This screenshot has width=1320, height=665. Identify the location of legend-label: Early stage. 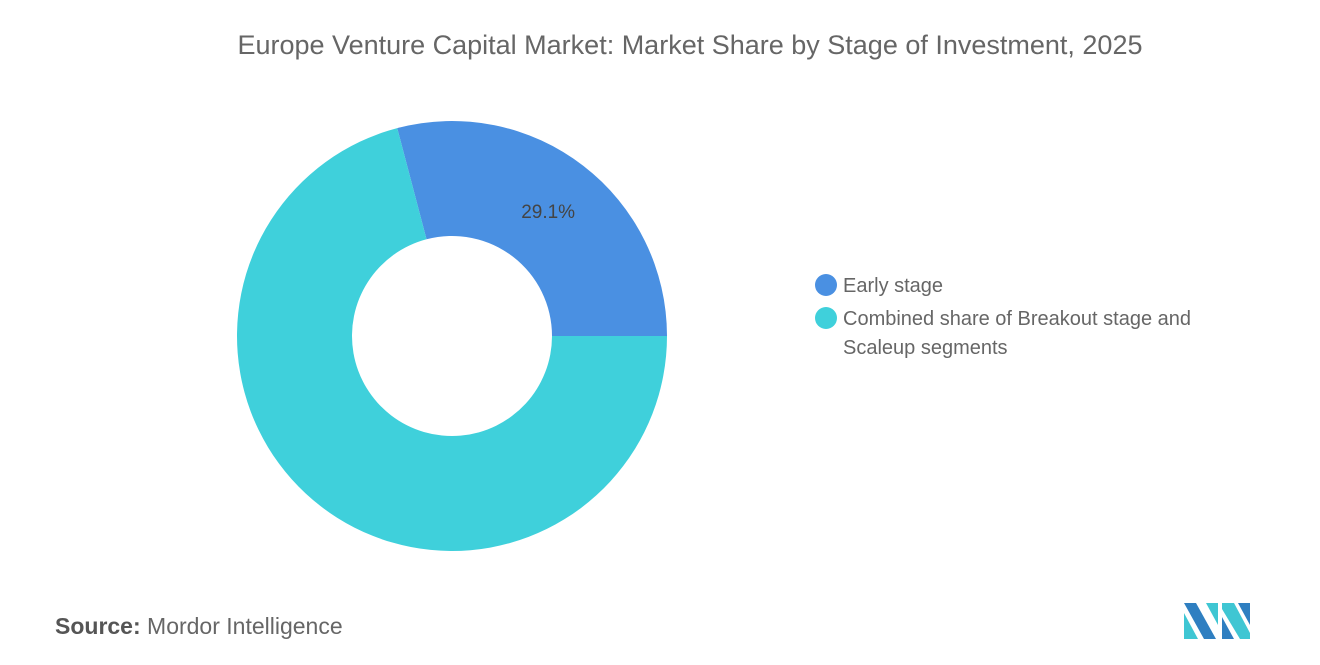
(893, 286).